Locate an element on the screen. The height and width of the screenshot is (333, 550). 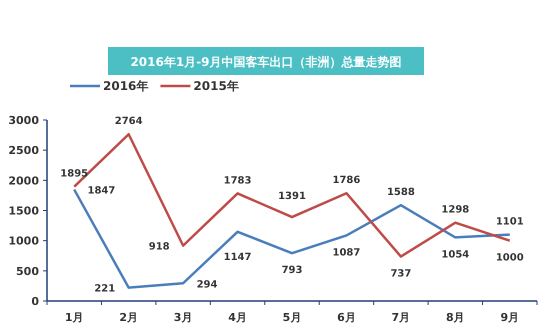
y-tick-label: 2000 is located at coordinates (24, 181).